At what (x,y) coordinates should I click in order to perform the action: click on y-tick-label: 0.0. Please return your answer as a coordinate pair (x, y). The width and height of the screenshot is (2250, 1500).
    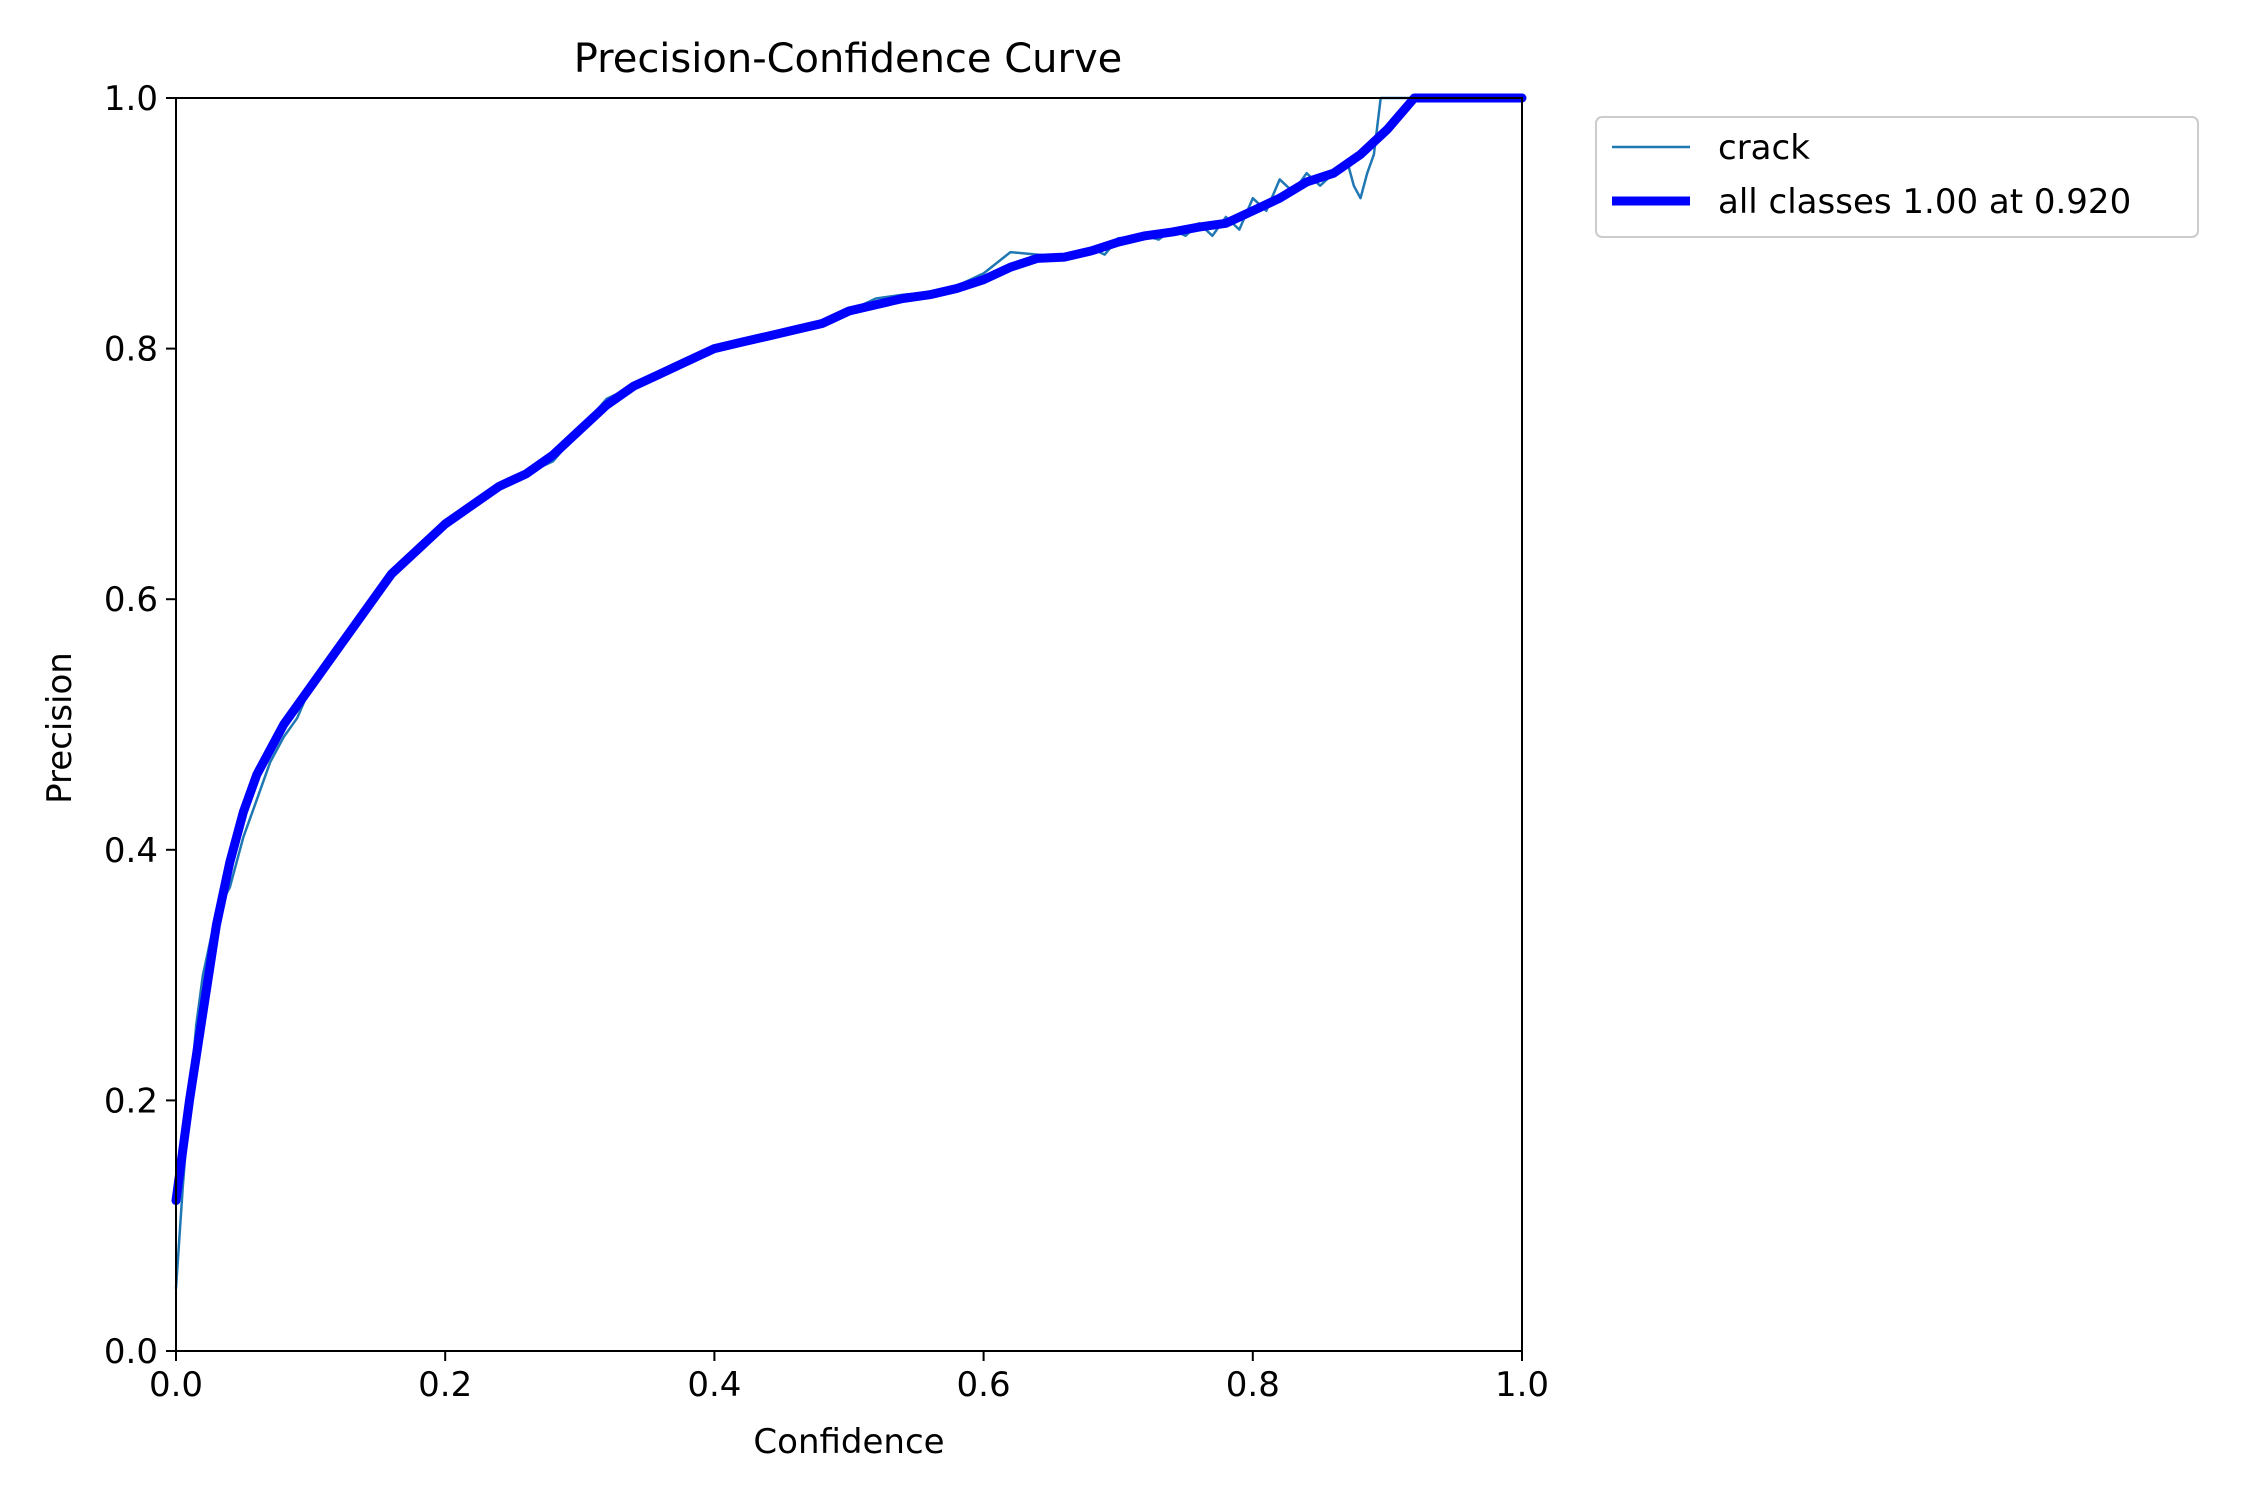
    Looking at the image, I should click on (131, 1352).